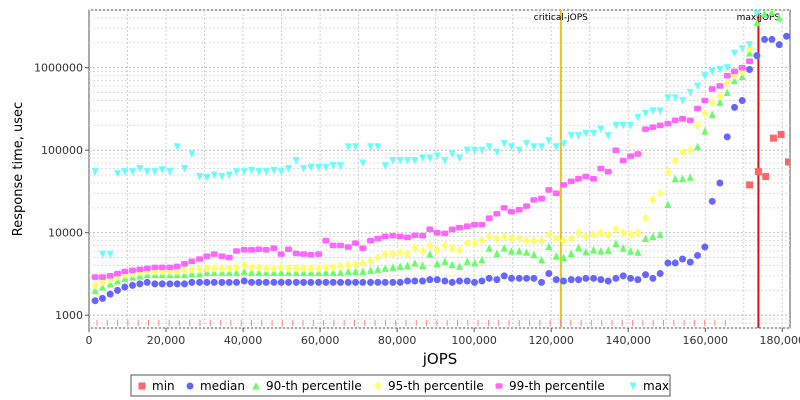 Image resolution: width=800 pixels, height=400 pixels. What do you see at coordinates (65, 233) in the screenshot?
I see `y-tick-label: 10000` at bounding box center [65, 233].